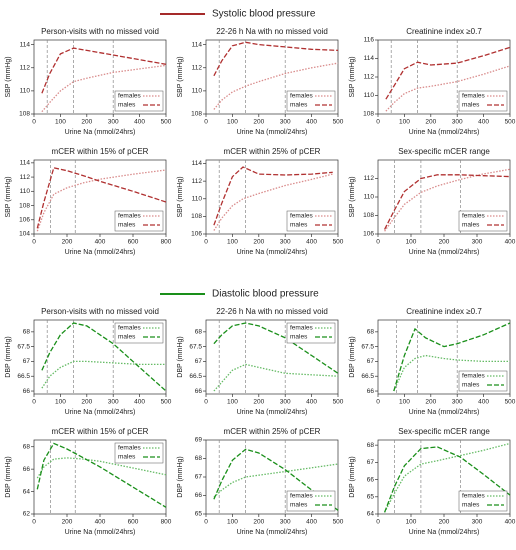 This screenshot has height=550, width=516. Describe the element at coordinates (371, 479) in the screenshot. I see `y-tick-label: 66` at that location.